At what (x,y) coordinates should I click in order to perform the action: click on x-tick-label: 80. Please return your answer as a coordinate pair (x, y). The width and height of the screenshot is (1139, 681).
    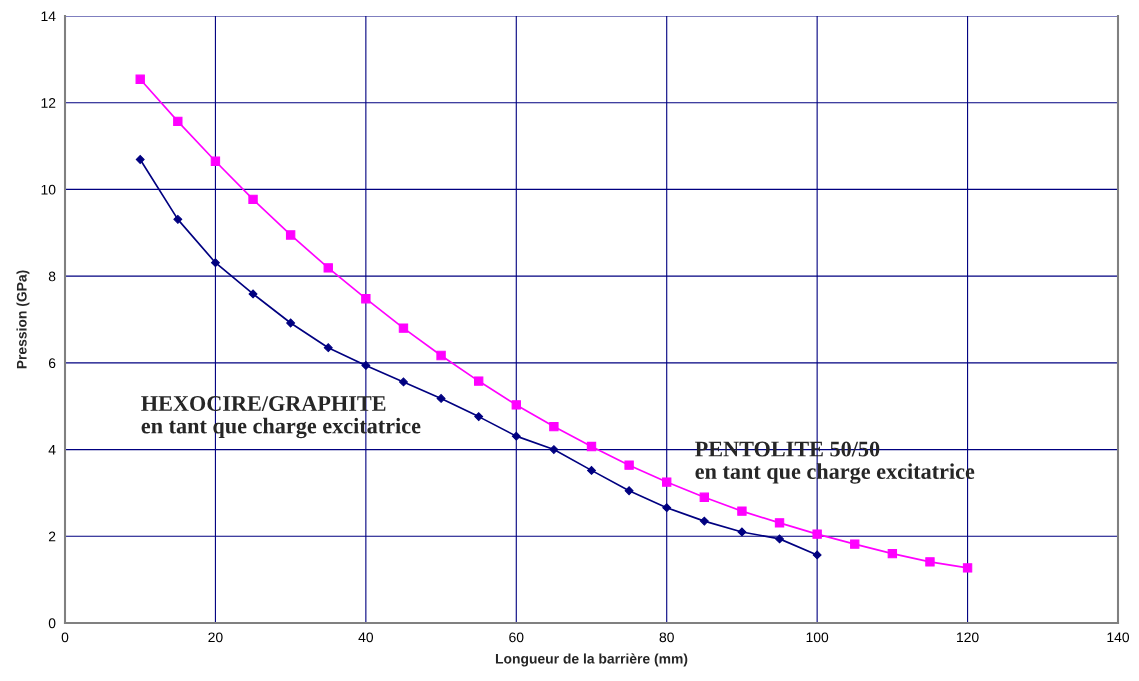
    Looking at the image, I should click on (666, 637).